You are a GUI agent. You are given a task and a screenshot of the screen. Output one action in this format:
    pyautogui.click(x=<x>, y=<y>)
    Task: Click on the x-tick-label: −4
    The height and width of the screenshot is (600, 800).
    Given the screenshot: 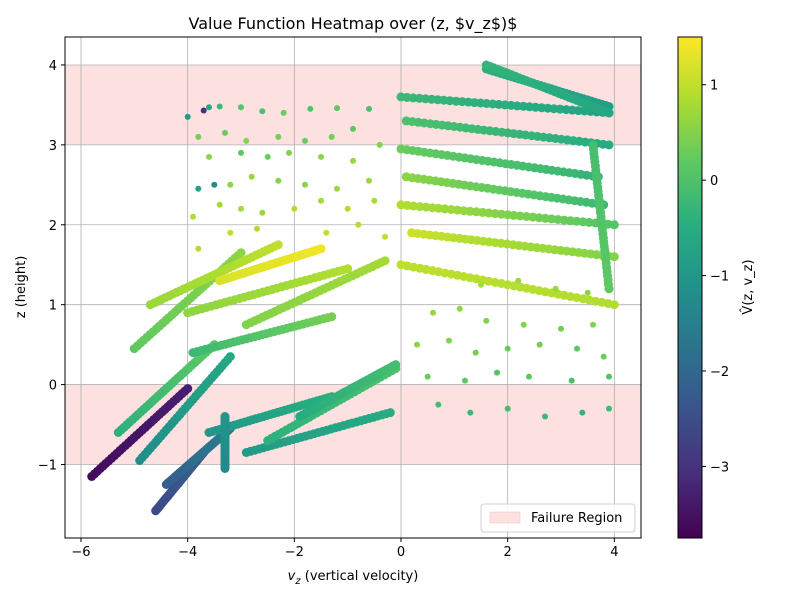 What is the action you would take?
    pyautogui.click(x=187, y=552)
    